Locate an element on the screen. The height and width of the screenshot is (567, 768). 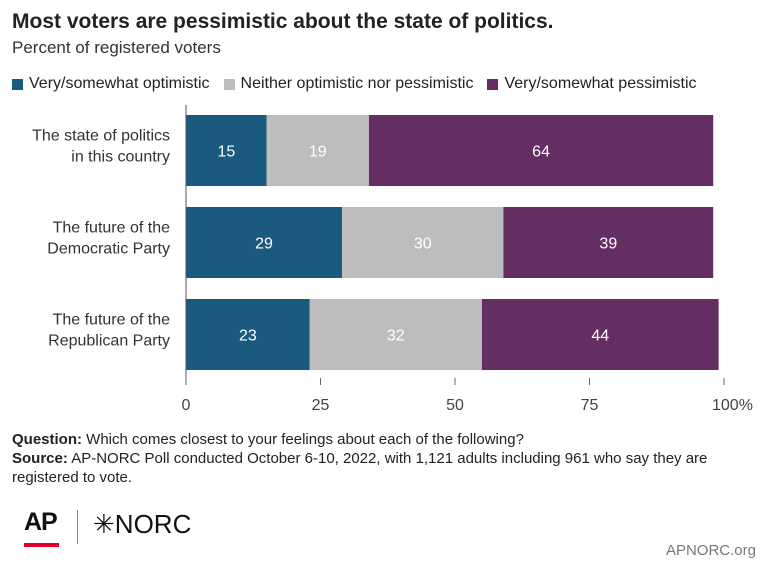
category-label-line: The state of politics is located at coordinates (101, 136).